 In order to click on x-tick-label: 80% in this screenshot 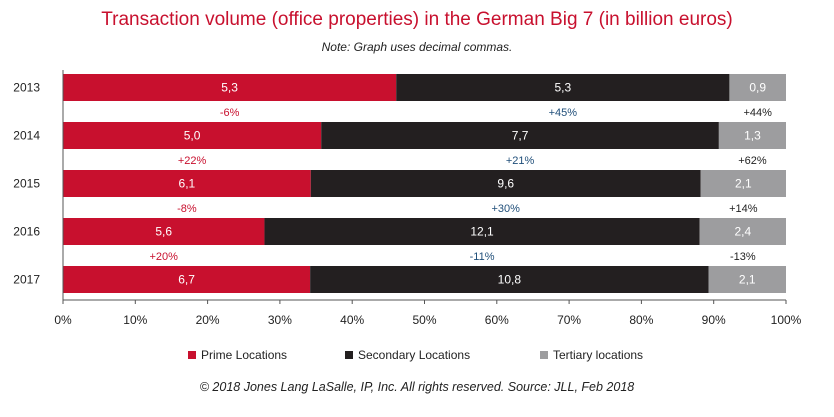, I will do `click(641, 320)`.